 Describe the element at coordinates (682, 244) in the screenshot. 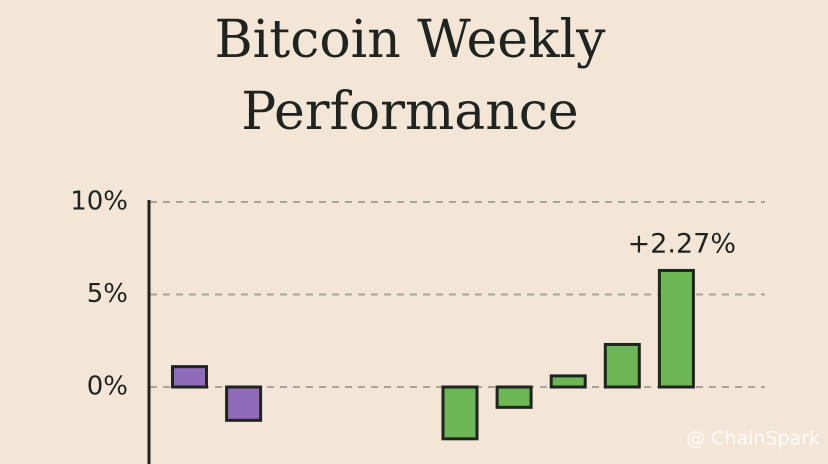

I see `annotation: +2.27%` at that location.